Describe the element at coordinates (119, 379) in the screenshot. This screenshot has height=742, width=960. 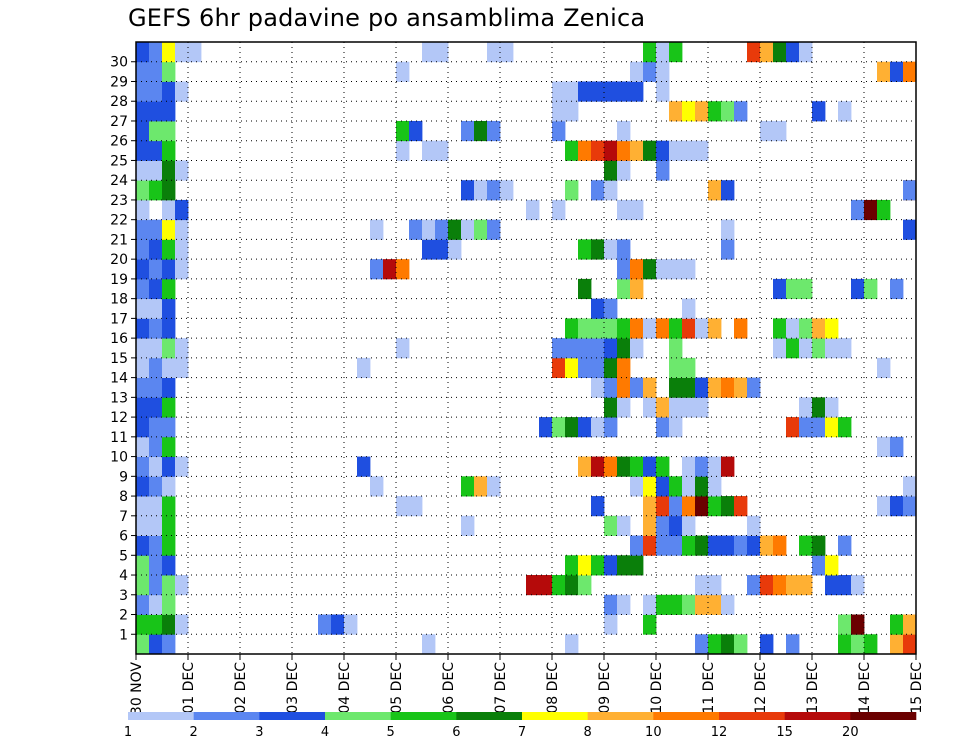
I see `y-tick-label: 14` at that location.